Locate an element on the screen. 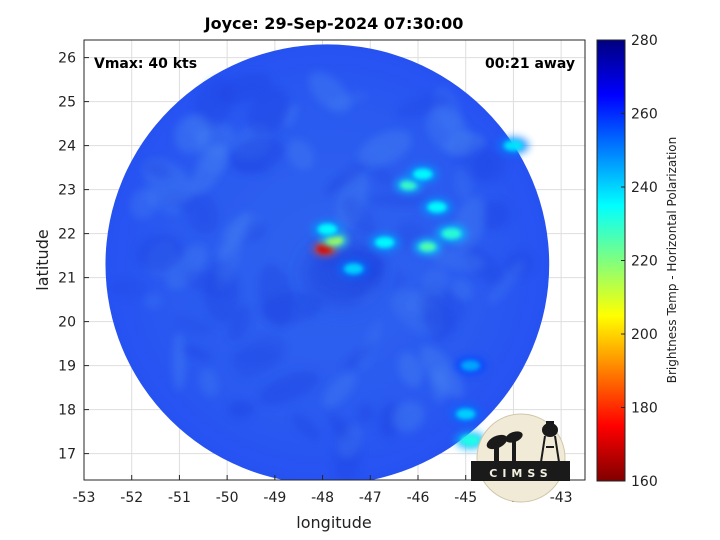 The image size is (720, 540). y-tick-label: 24 is located at coordinates (67, 147).